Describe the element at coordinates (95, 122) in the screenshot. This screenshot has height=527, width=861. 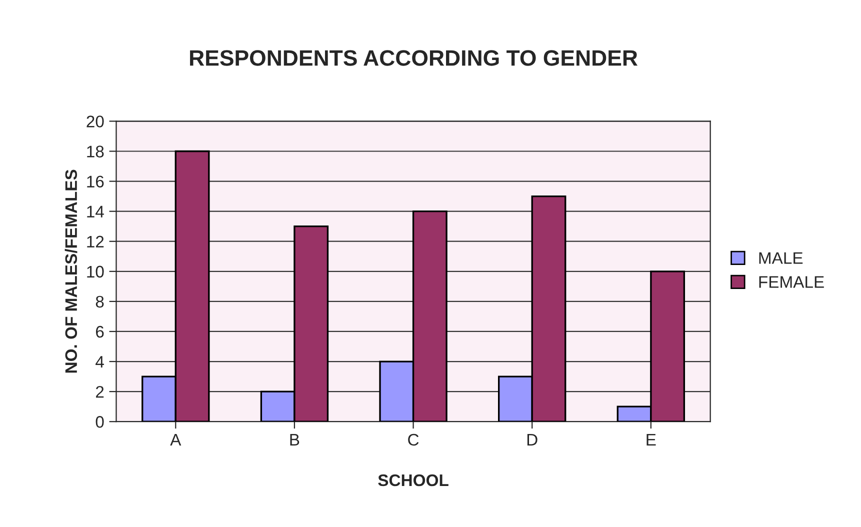
I see `y-tick-label: 20` at that location.